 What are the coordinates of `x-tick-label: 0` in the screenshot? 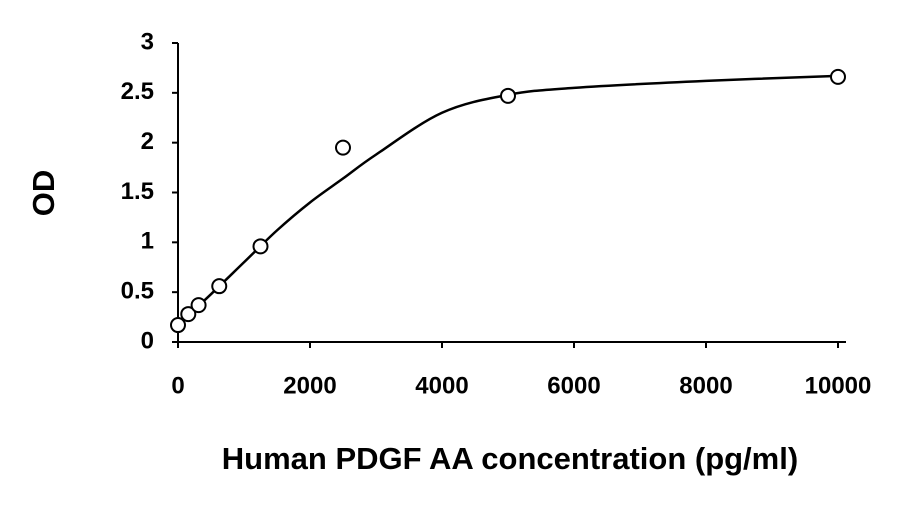 It's located at (177, 385).